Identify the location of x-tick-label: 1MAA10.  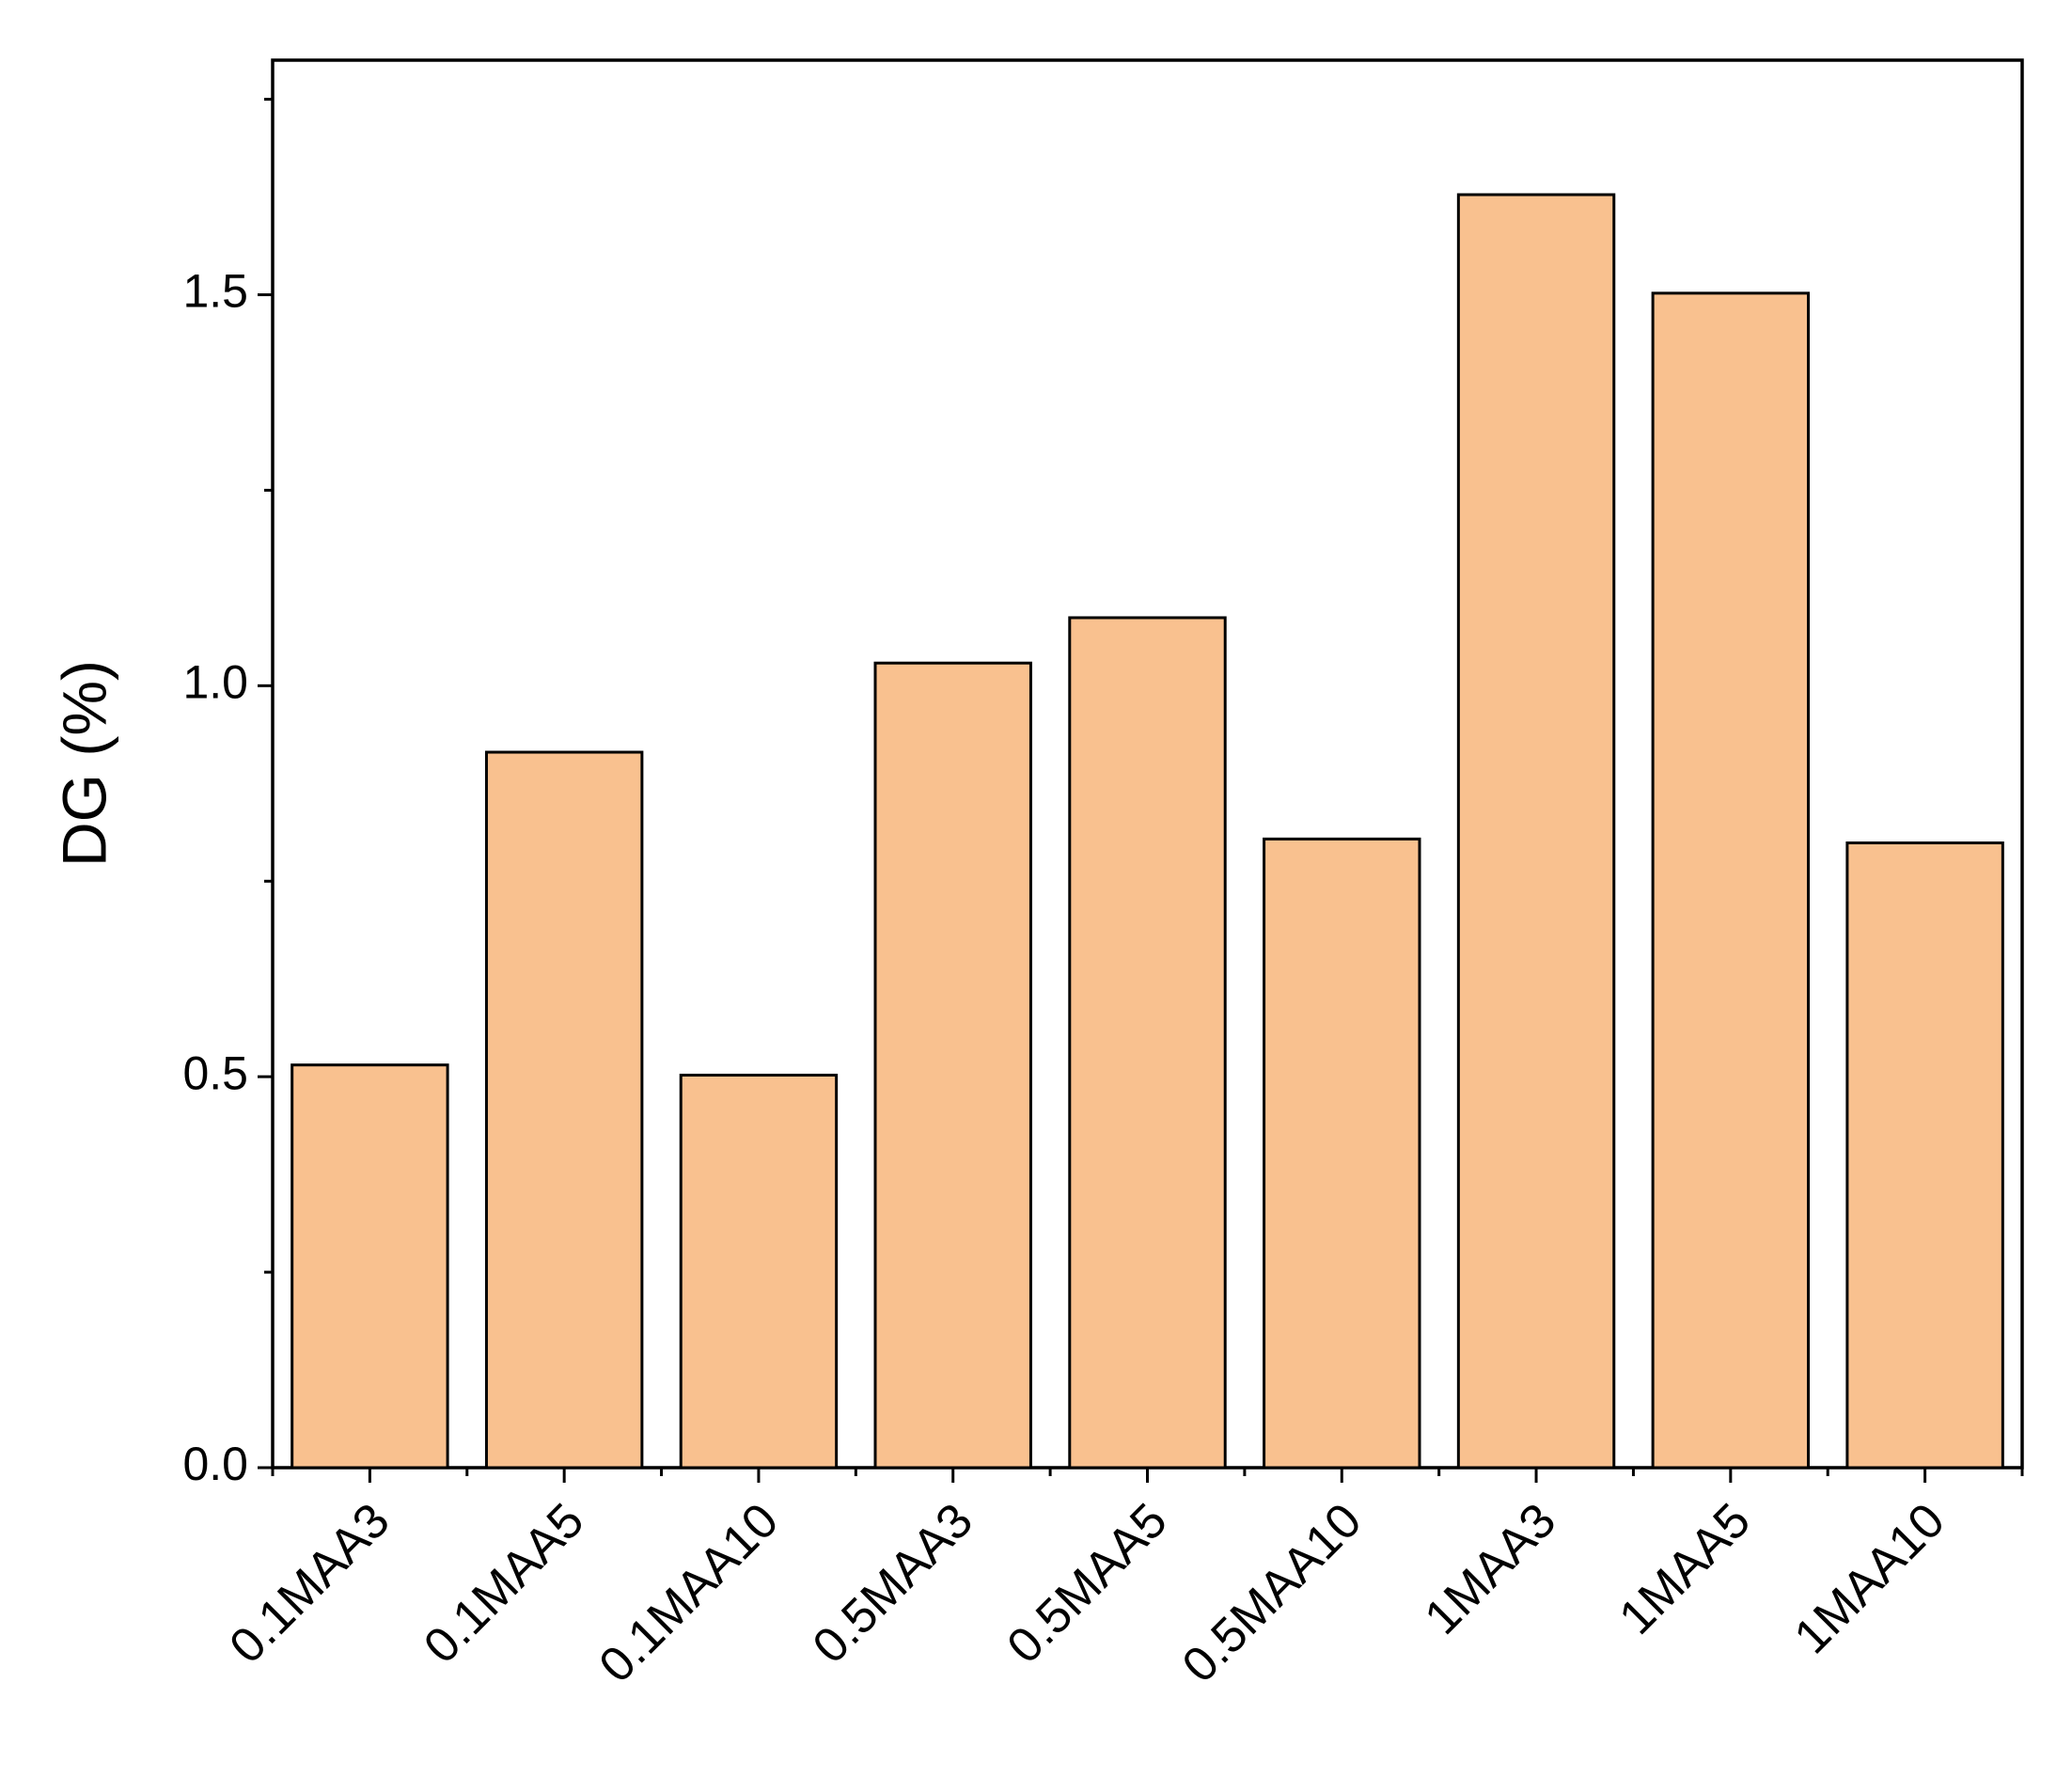
(1869, 1578).